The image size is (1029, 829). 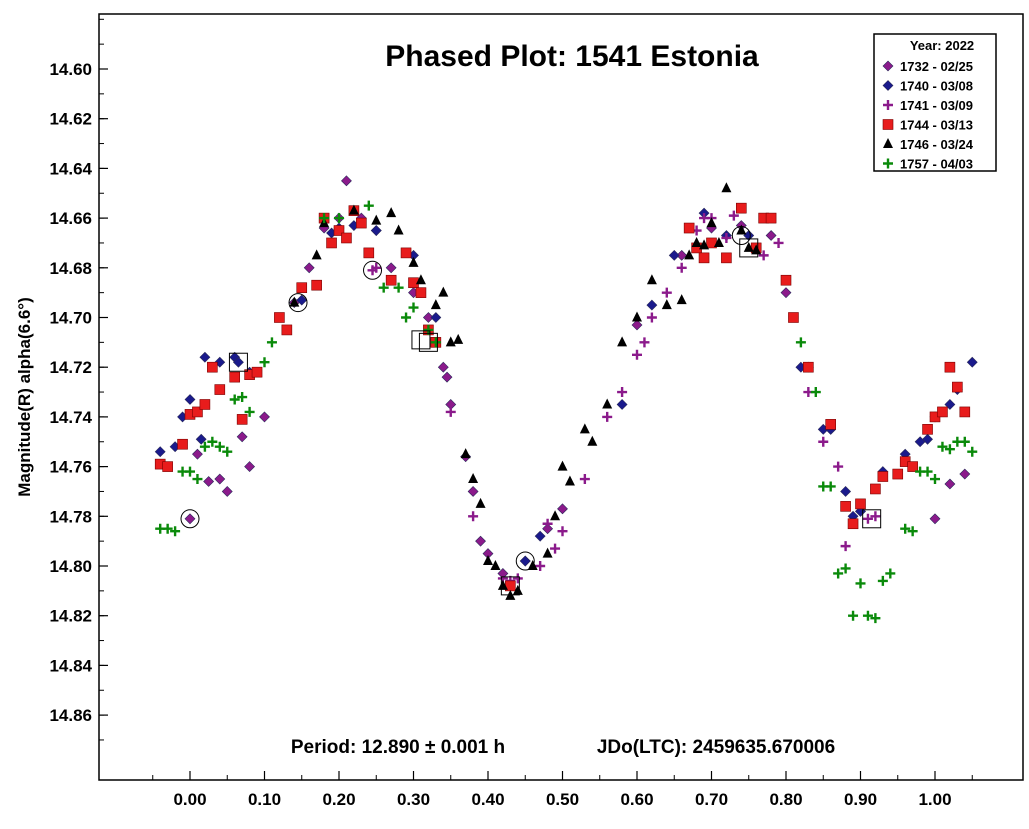 What do you see at coordinates (398, 747) in the screenshot?
I see `period-annotation: Period: 12.890 ± 0.001 h` at bounding box center [398, 747].